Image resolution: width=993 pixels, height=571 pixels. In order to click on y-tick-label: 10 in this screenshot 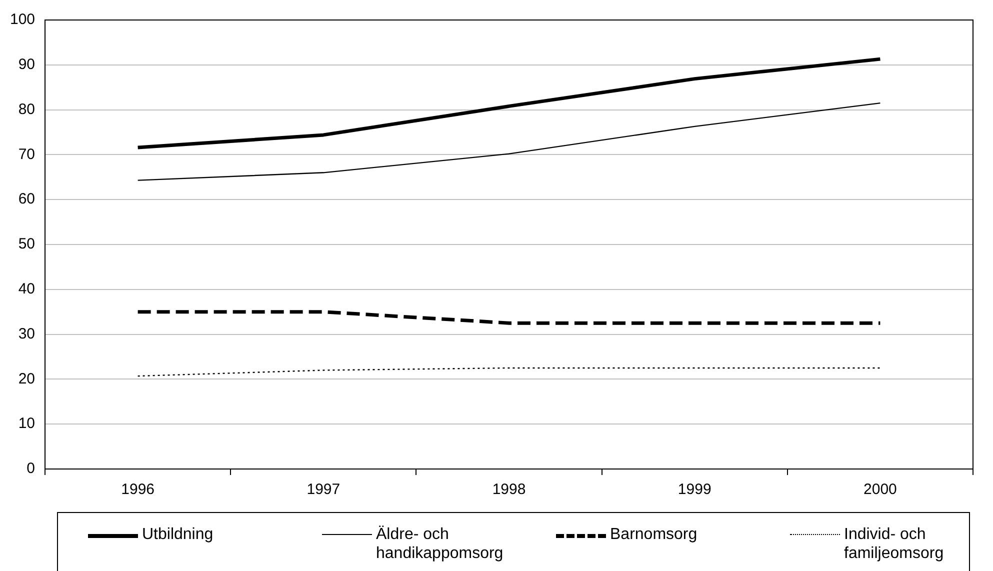, I will do `click(27, 423)`.